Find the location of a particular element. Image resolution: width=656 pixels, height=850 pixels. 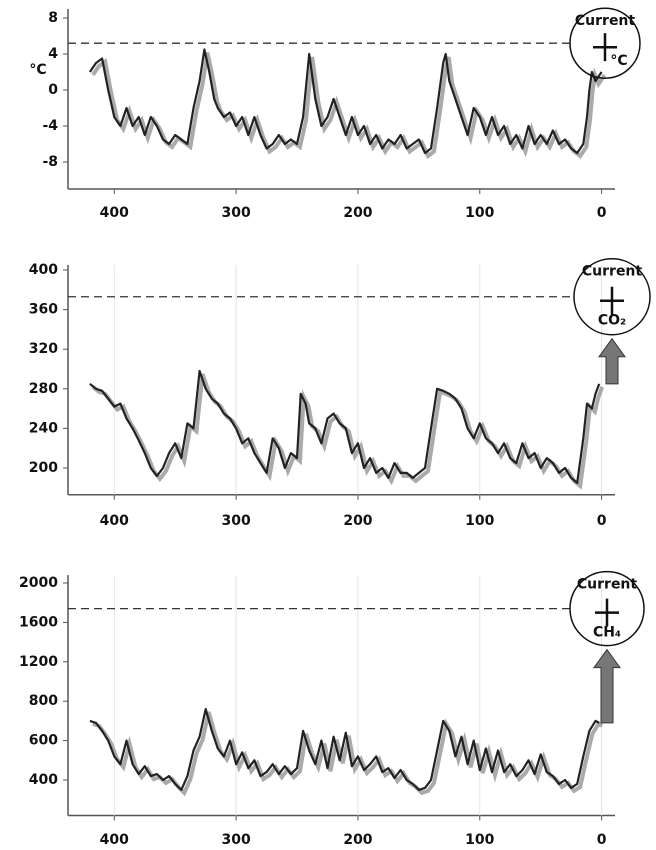

y-tick-label: 1200 is located at coordinates (38, 662).